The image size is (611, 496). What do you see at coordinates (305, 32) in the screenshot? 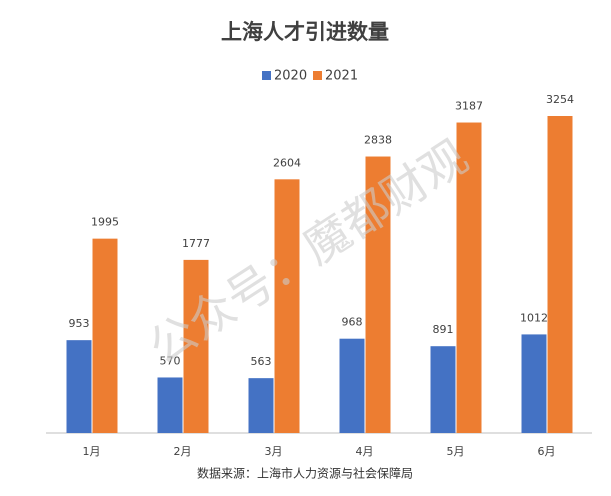
I see `chart-title: 上海人才引进数量` at bounding box center [305, 32].